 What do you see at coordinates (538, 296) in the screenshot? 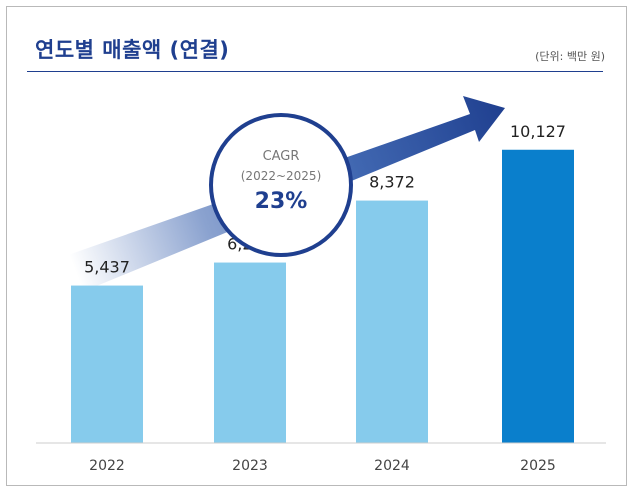
I see `bar-2025` at bounding box center [538, 296].